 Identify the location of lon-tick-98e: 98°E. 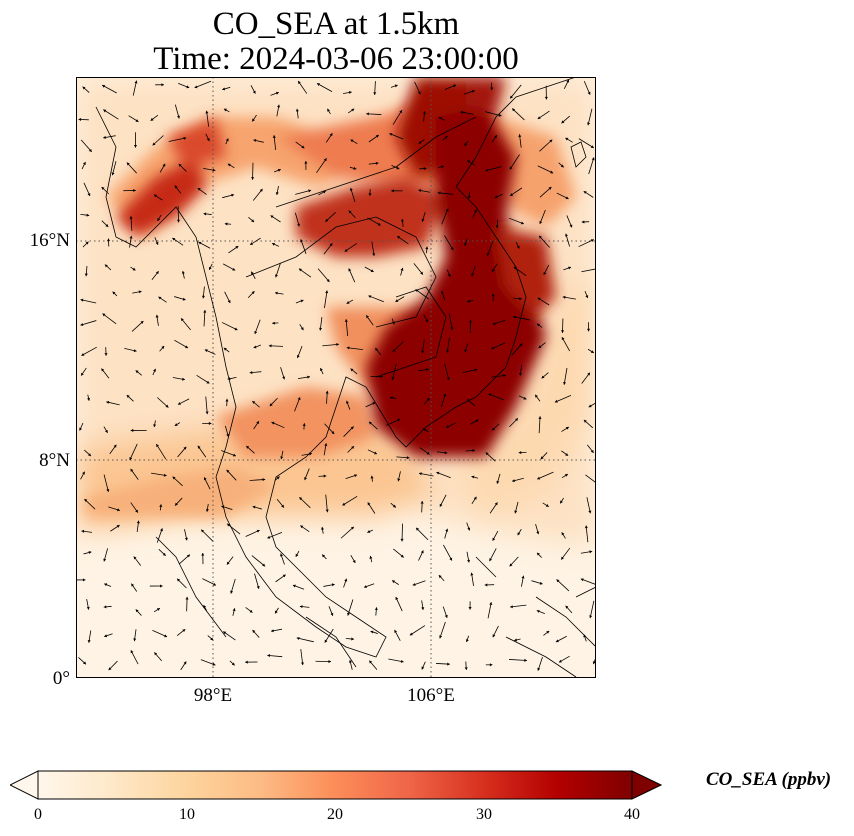
(213, 695).